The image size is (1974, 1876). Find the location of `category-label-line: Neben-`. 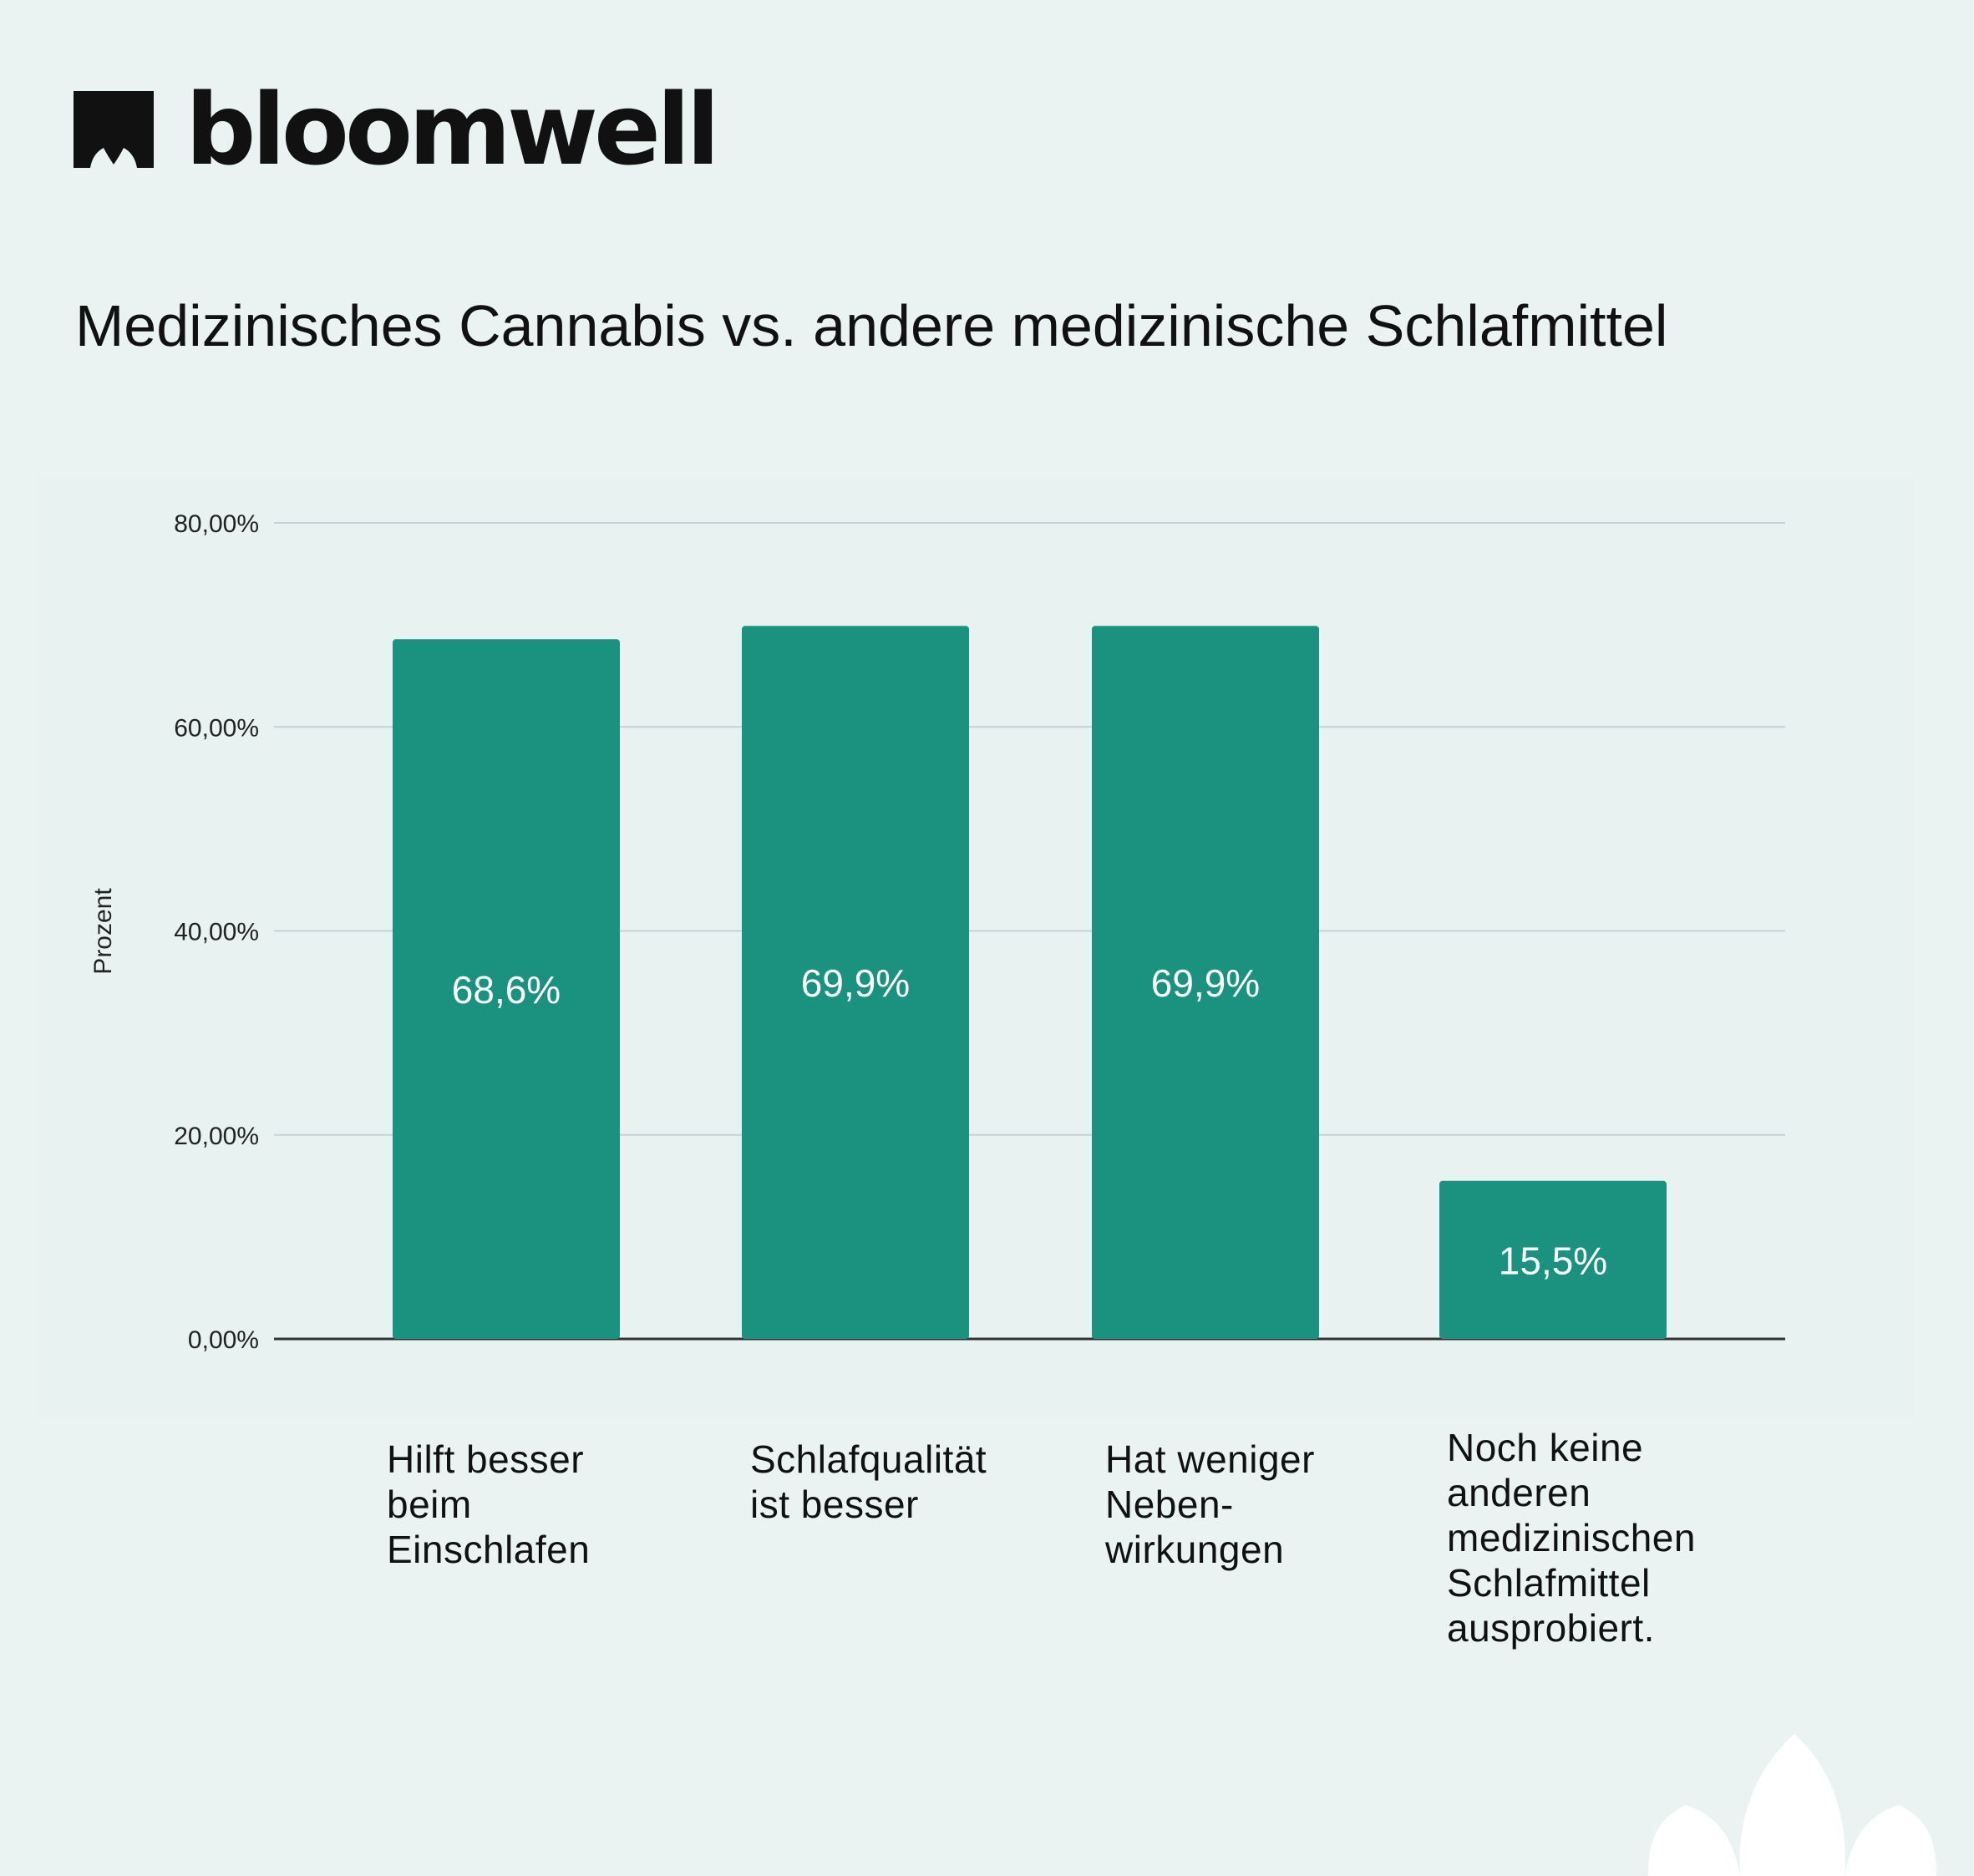

category-label-line: Neben- is located at coordinates (1169, 1504).